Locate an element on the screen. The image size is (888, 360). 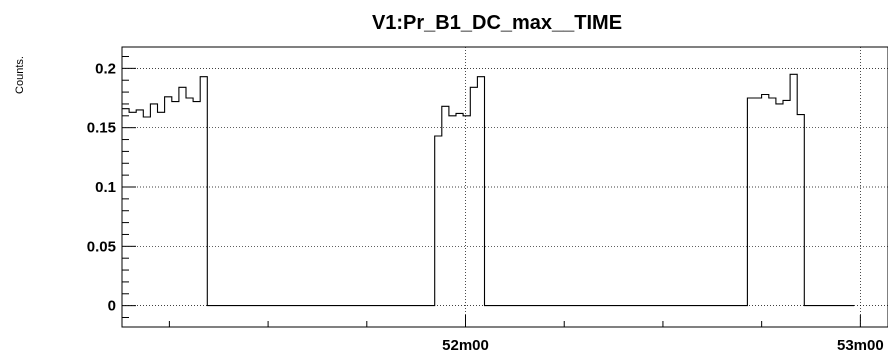
y-tick-label: 0.15 is located at coordinates (101, 128).